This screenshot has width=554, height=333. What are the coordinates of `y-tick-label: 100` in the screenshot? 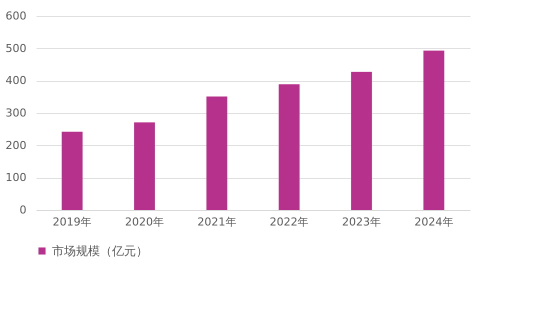 It's located at (16, 177).